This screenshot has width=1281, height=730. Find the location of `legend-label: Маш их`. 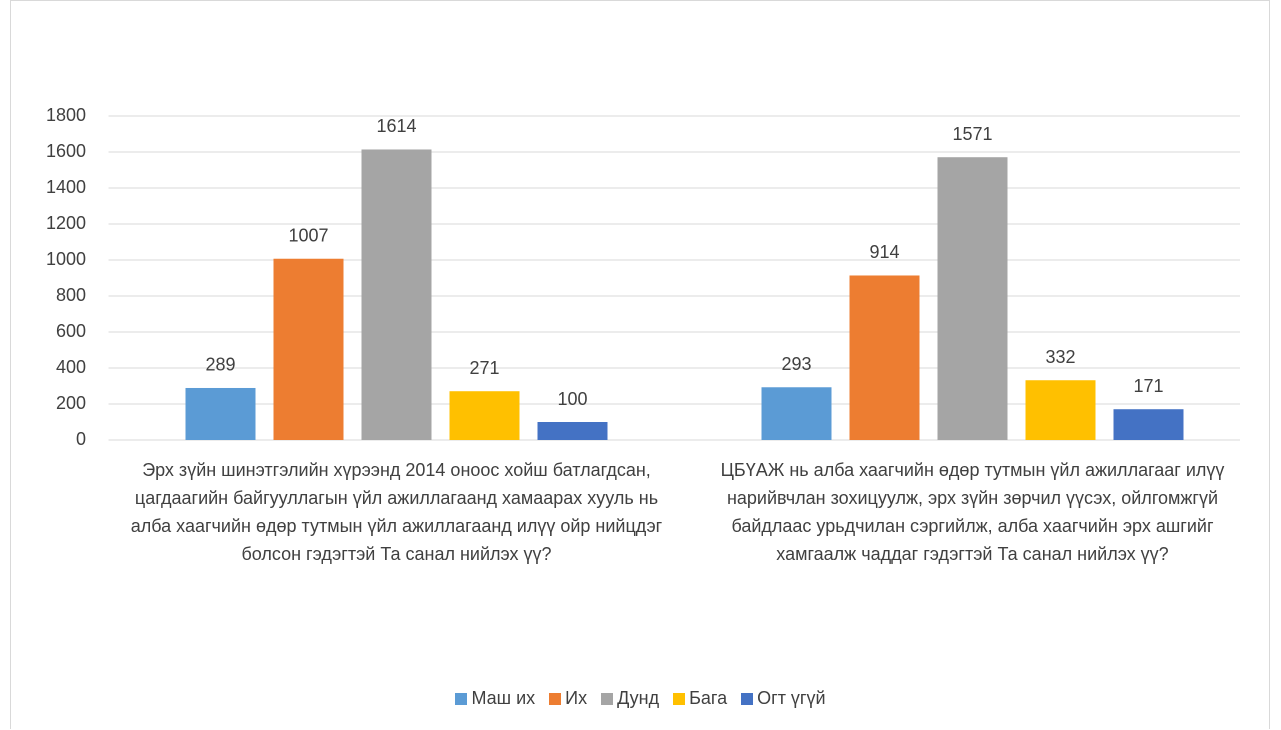

legend-label: Маш их is located at coordinates (503, 698).